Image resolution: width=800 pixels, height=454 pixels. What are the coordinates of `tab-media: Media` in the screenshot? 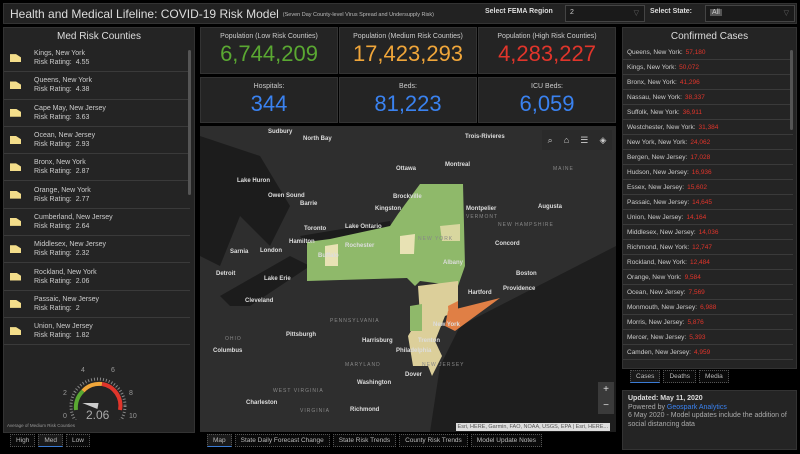 It's located at (714, 376).